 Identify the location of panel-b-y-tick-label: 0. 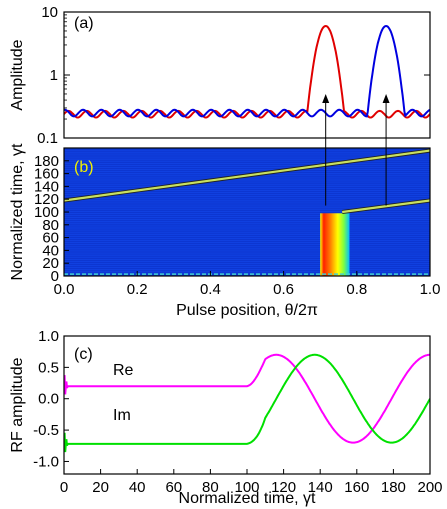
(55, 276).